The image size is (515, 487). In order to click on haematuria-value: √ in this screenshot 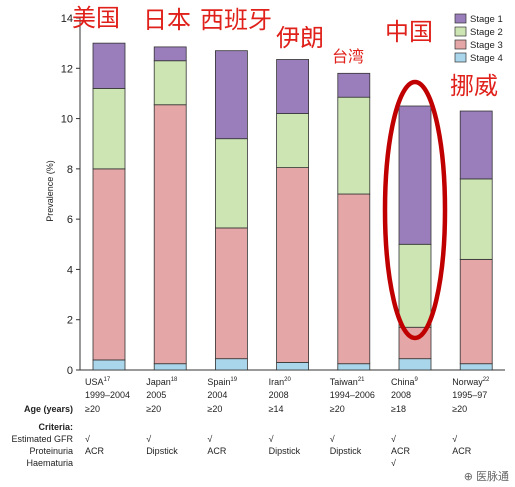, I will do `click(393, 463)`.